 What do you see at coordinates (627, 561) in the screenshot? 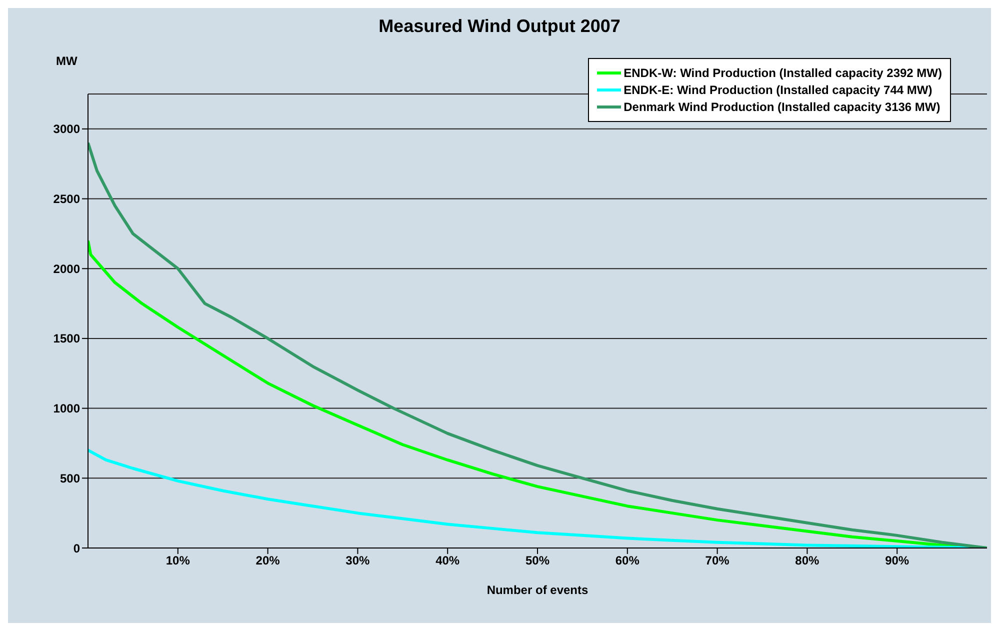
I see `x-tick-label: 60%` at bounding box center [627, 561].